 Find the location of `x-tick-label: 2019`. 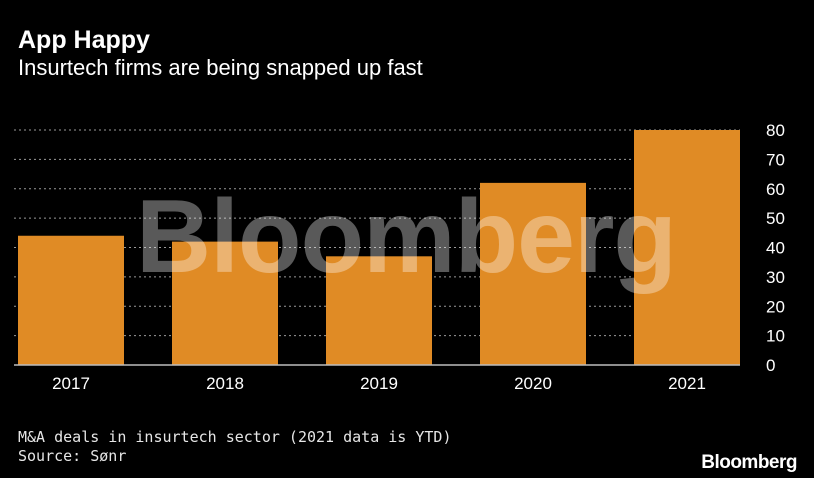

x-tick-label: 2019 is located at coordinates (379, 383).